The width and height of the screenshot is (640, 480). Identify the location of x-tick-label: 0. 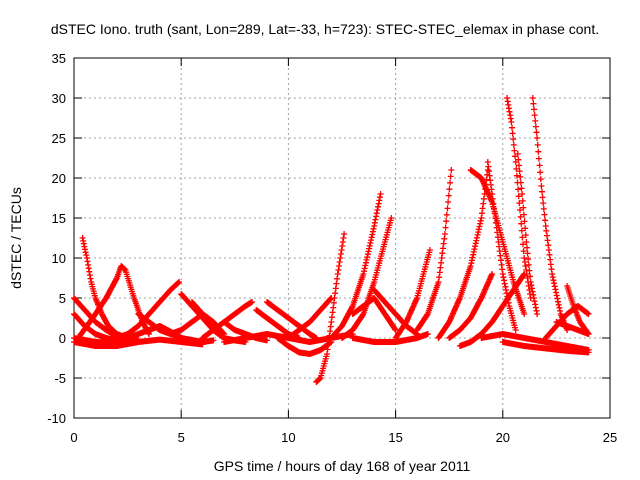
(73, 437).